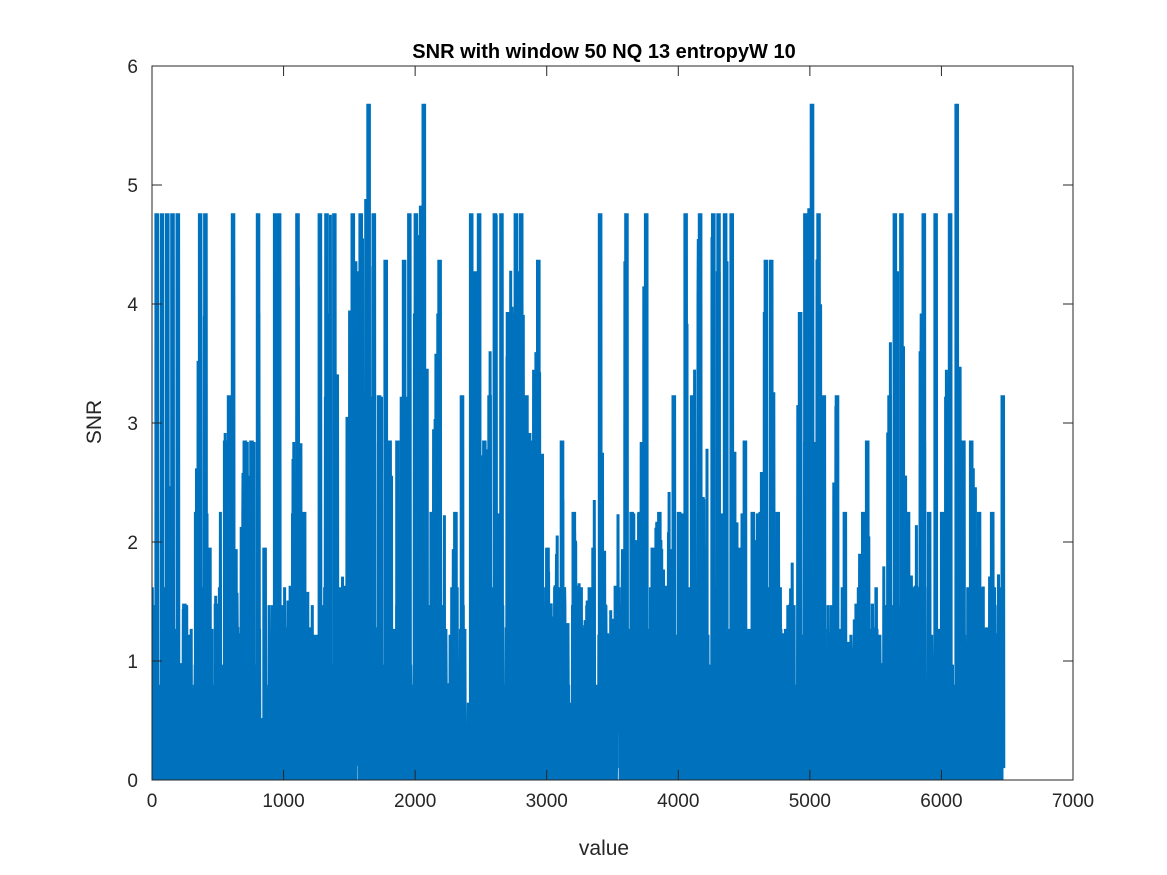 The height and width of the screenshot is (875, 1167). Describe the element at coordinates (132, 186) in the screenshot. I see `y-tick-label: 5` at that location.